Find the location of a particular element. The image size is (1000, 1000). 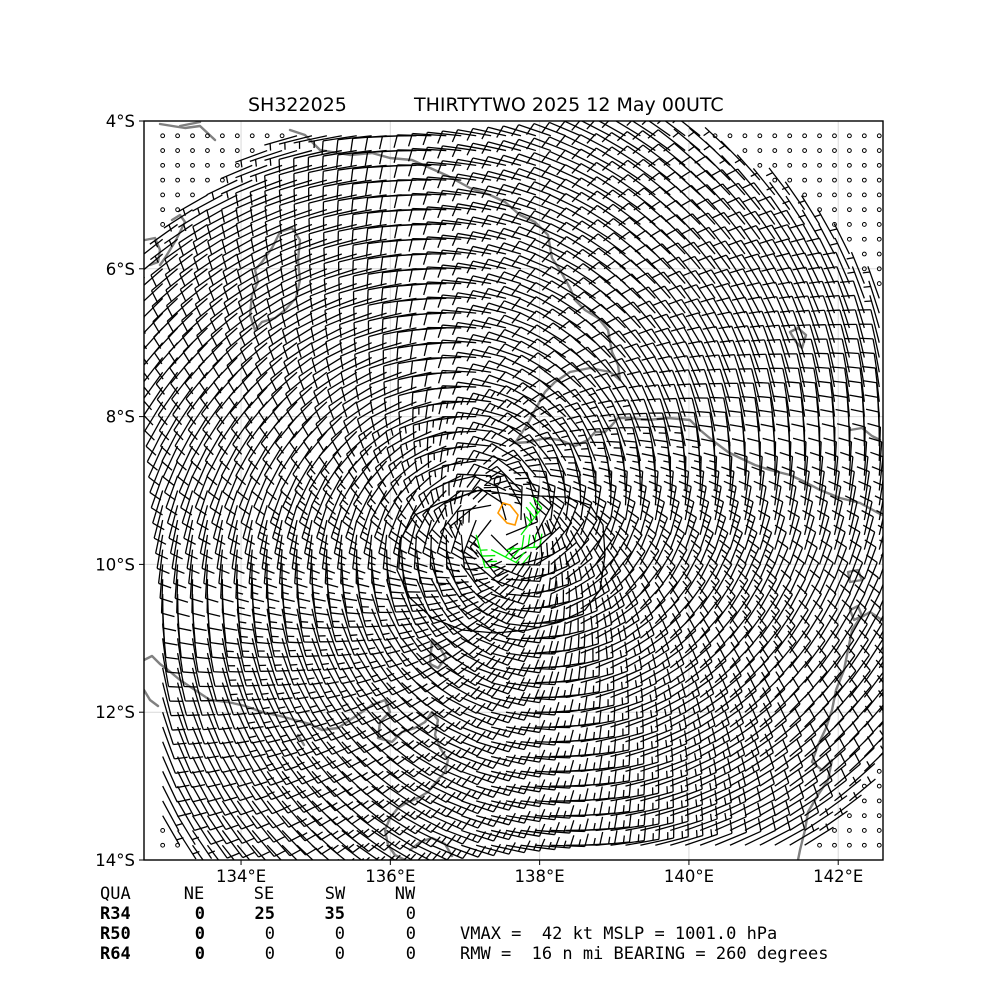

table-cell-r64-se: 0 is located at coordinates (270, 954).